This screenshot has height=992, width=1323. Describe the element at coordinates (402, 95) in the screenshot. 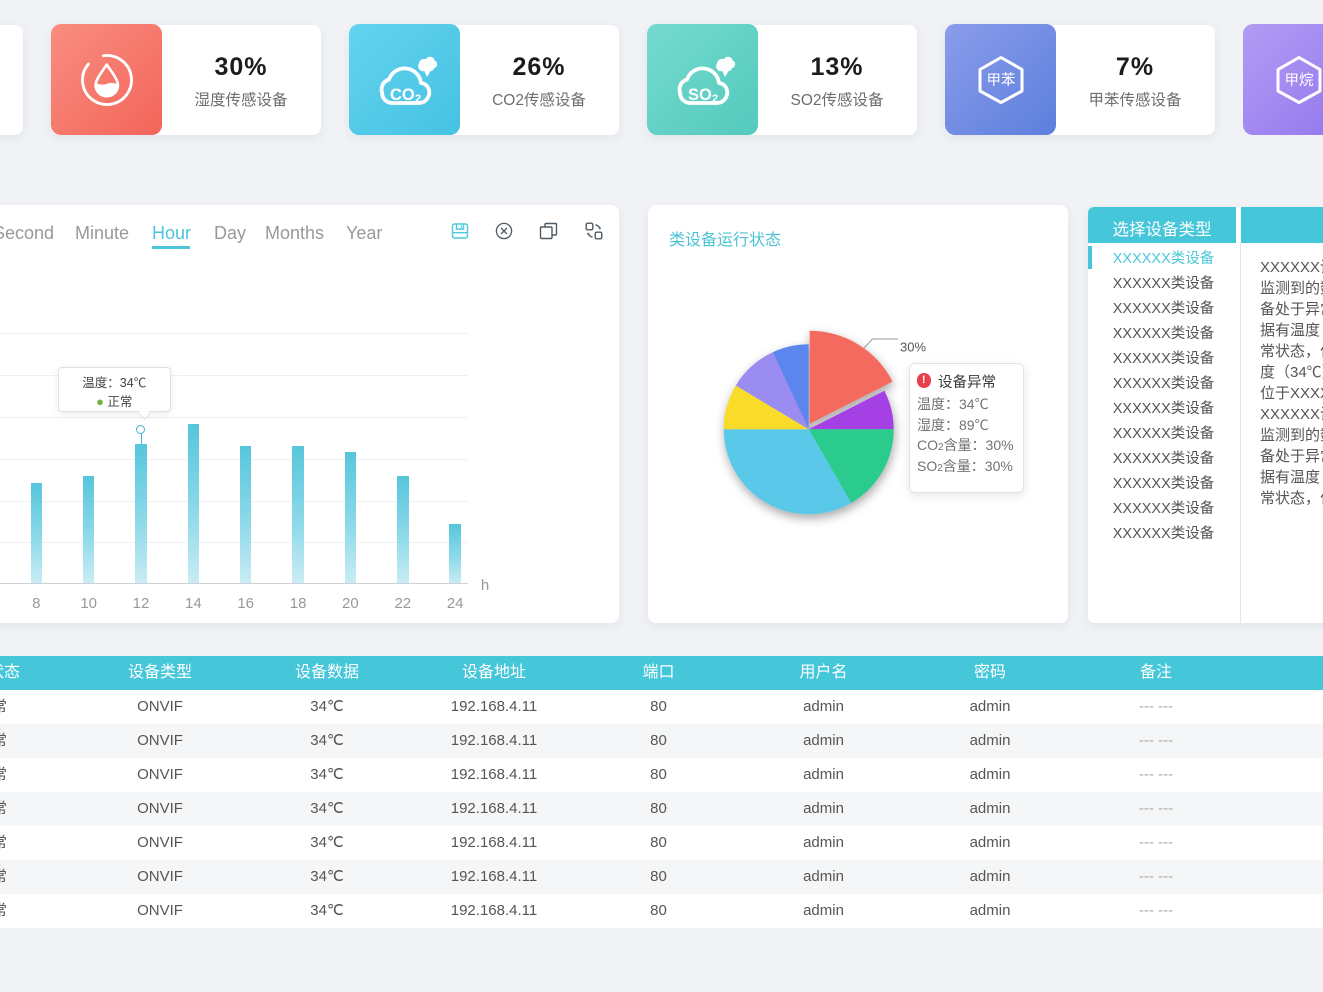

I see `svg-text: CO` at that location.